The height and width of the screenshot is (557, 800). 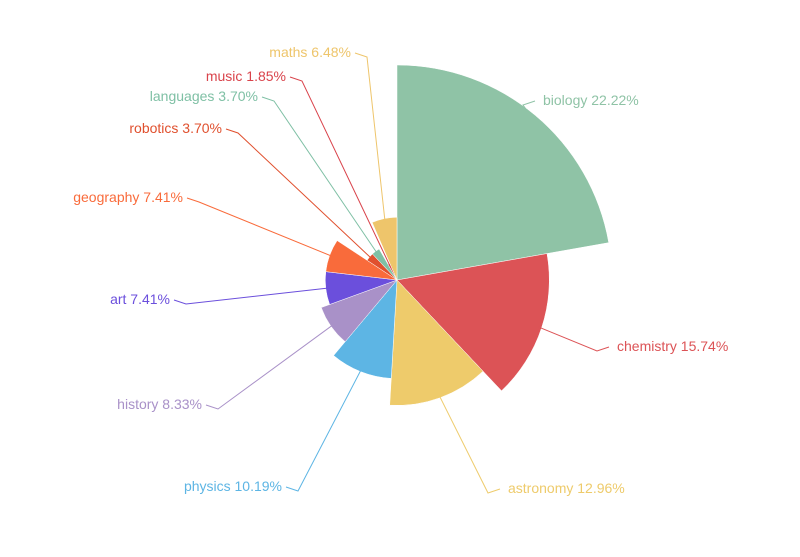 I want to click on slice-label: languages 3.70%, so click(x=204, y=96).